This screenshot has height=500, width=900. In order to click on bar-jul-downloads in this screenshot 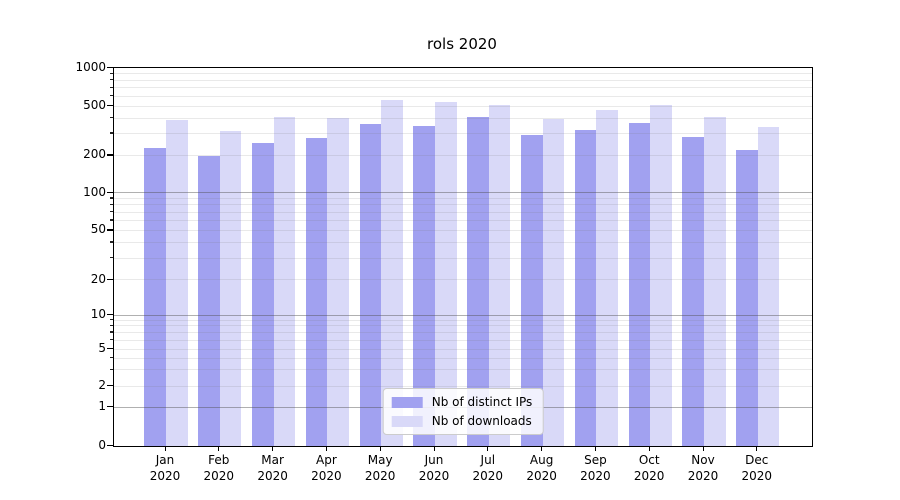, I will do `click(499, 275)`.